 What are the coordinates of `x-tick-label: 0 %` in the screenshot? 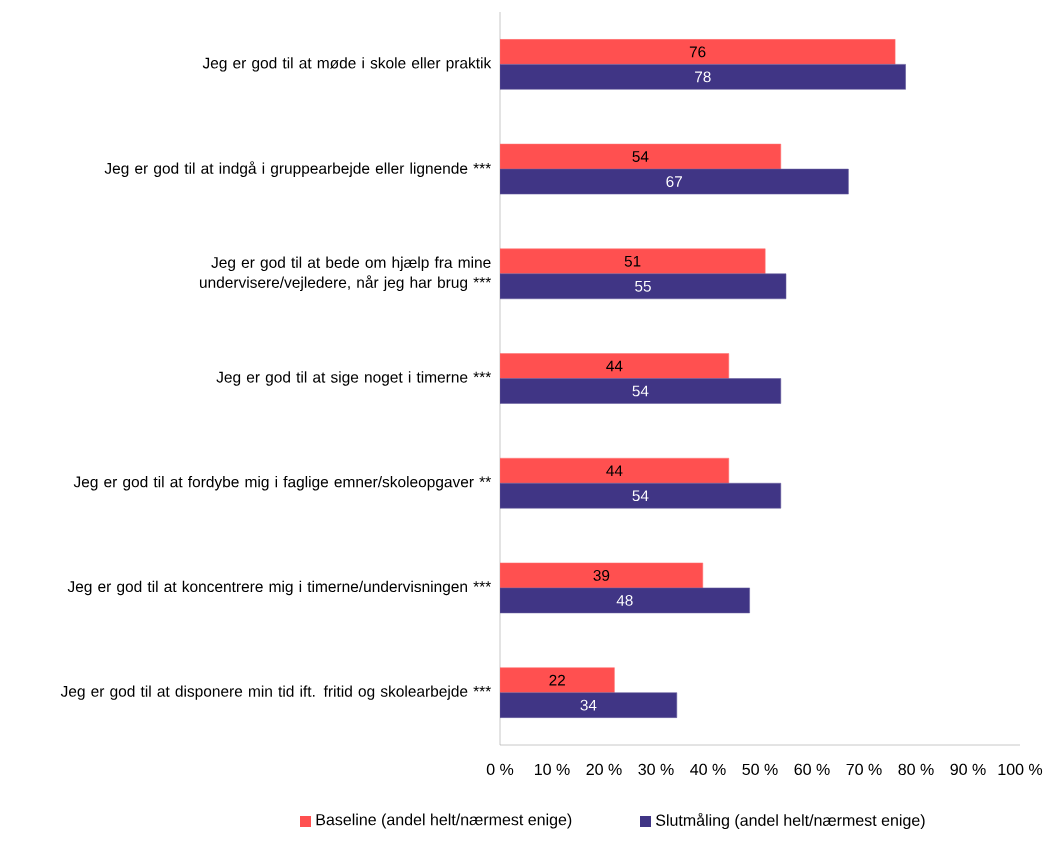 It's located at (500, 769).